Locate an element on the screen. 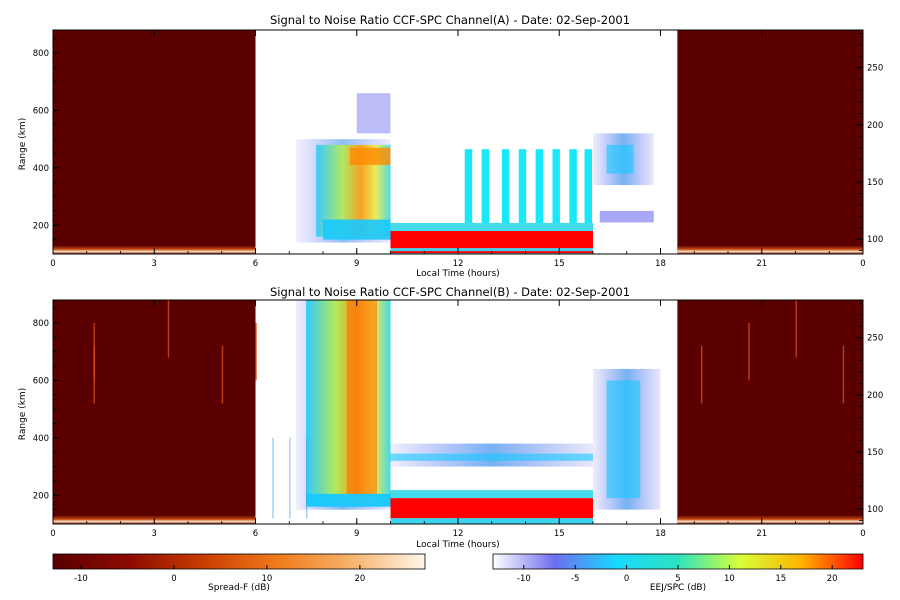 The height and width of the screenshot is (600, 900). y-axis-label-b: Range (km) is located at coordinates (23, 414).